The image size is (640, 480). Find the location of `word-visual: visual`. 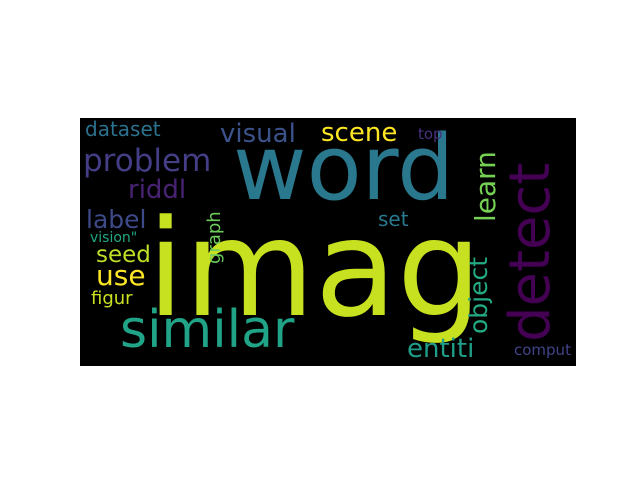

word-visual: visual is located at coordinates (258, 134).